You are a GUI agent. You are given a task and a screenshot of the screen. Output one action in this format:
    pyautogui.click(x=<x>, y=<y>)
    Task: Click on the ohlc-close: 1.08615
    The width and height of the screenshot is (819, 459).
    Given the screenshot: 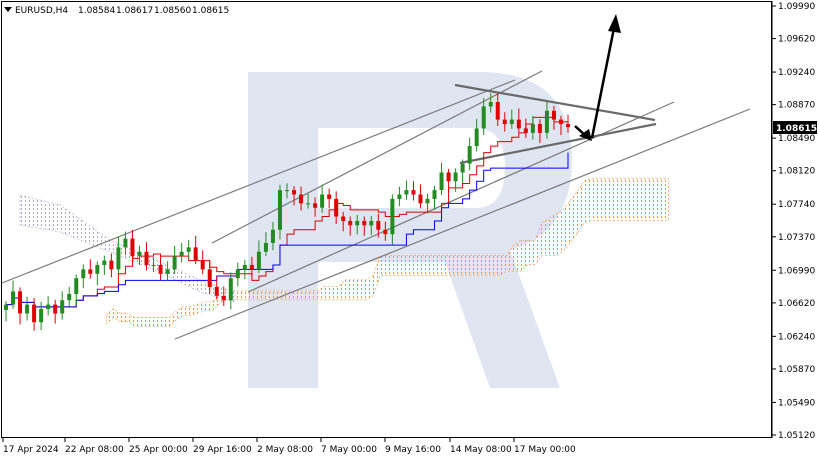 What is the action you would take?
    pyautogui.click(x=210, y=11)
    